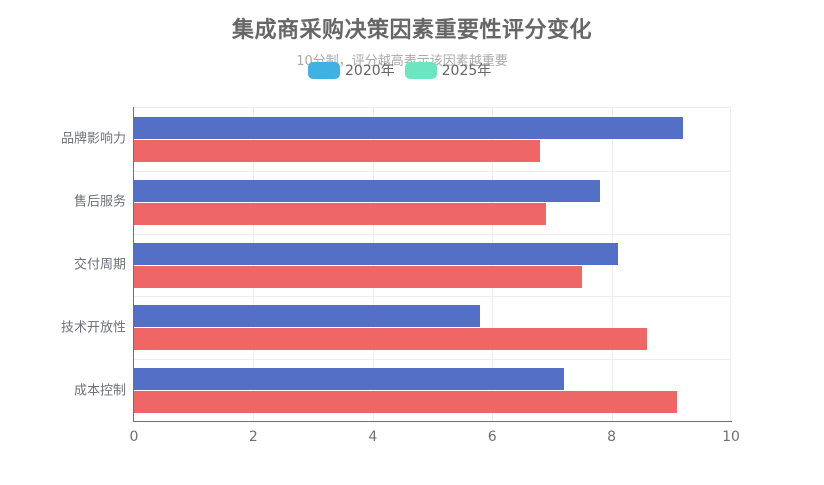 The width and height of the screenshot is (824, 485). What do you see at coordinates (99, 391) in the screenshot?
I see `y-category-label: 成本控制` at bounding box center [99, 391].